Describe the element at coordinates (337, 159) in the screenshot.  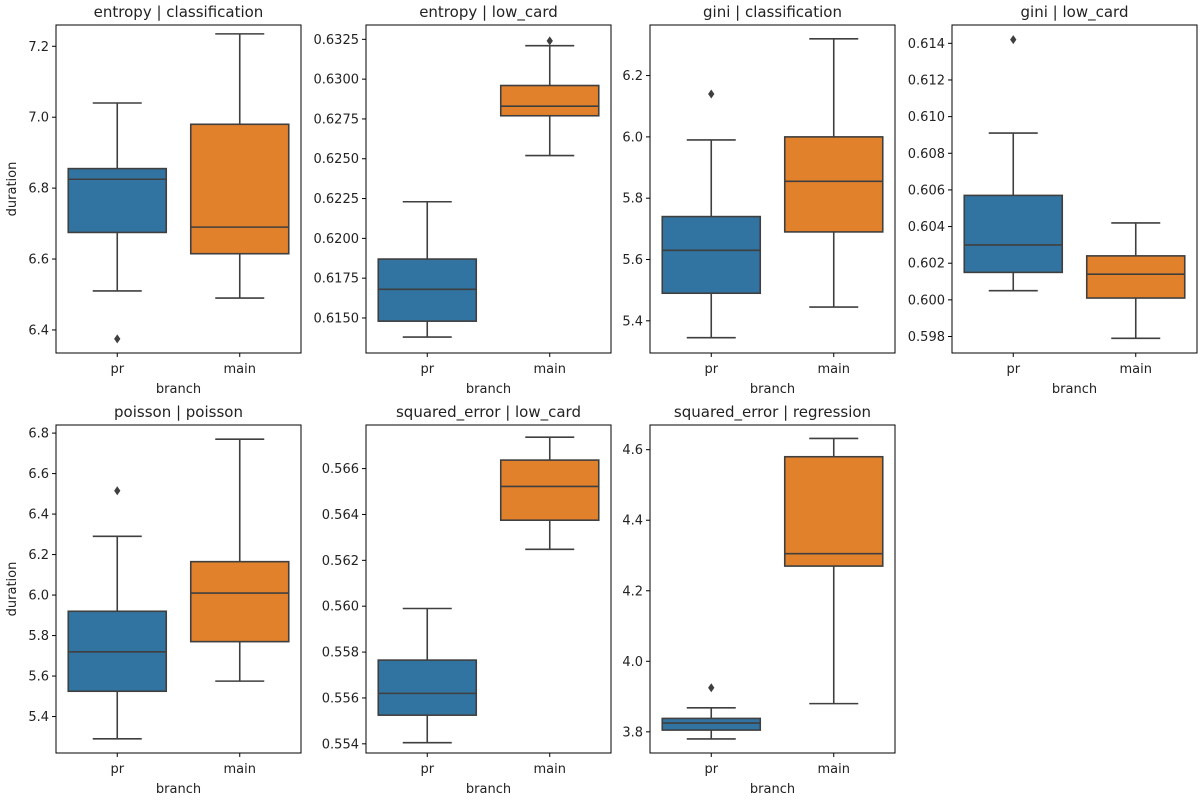
I see `y-tick-label: 0.6250` at that location.